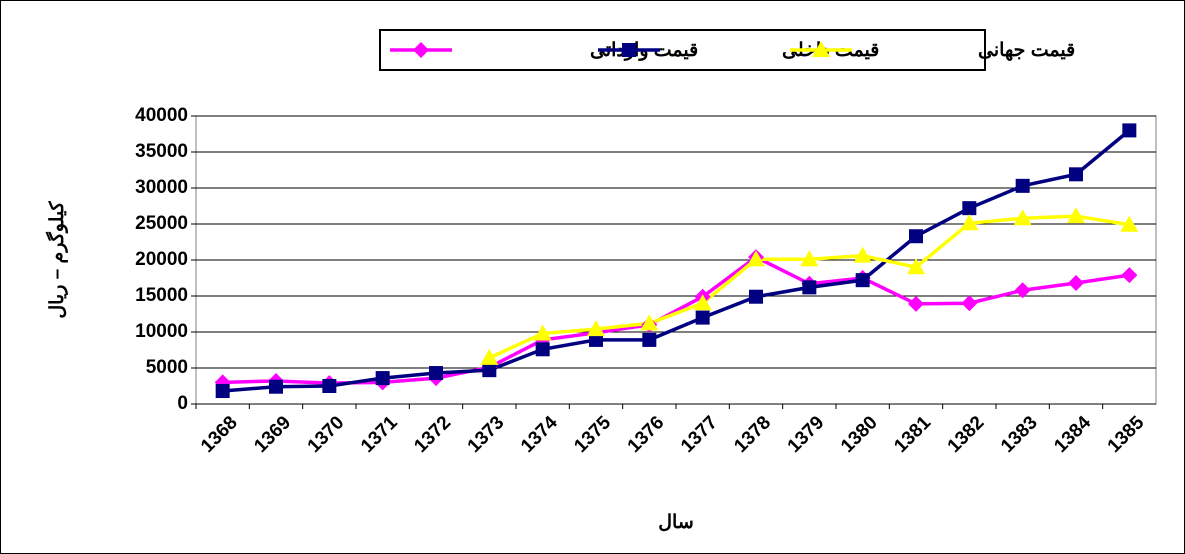 This screenshot has width=1185, height=554. Describe the element at coordinates (676, 522) in the screenshot. I see `x-axis-title: سال` at that location.